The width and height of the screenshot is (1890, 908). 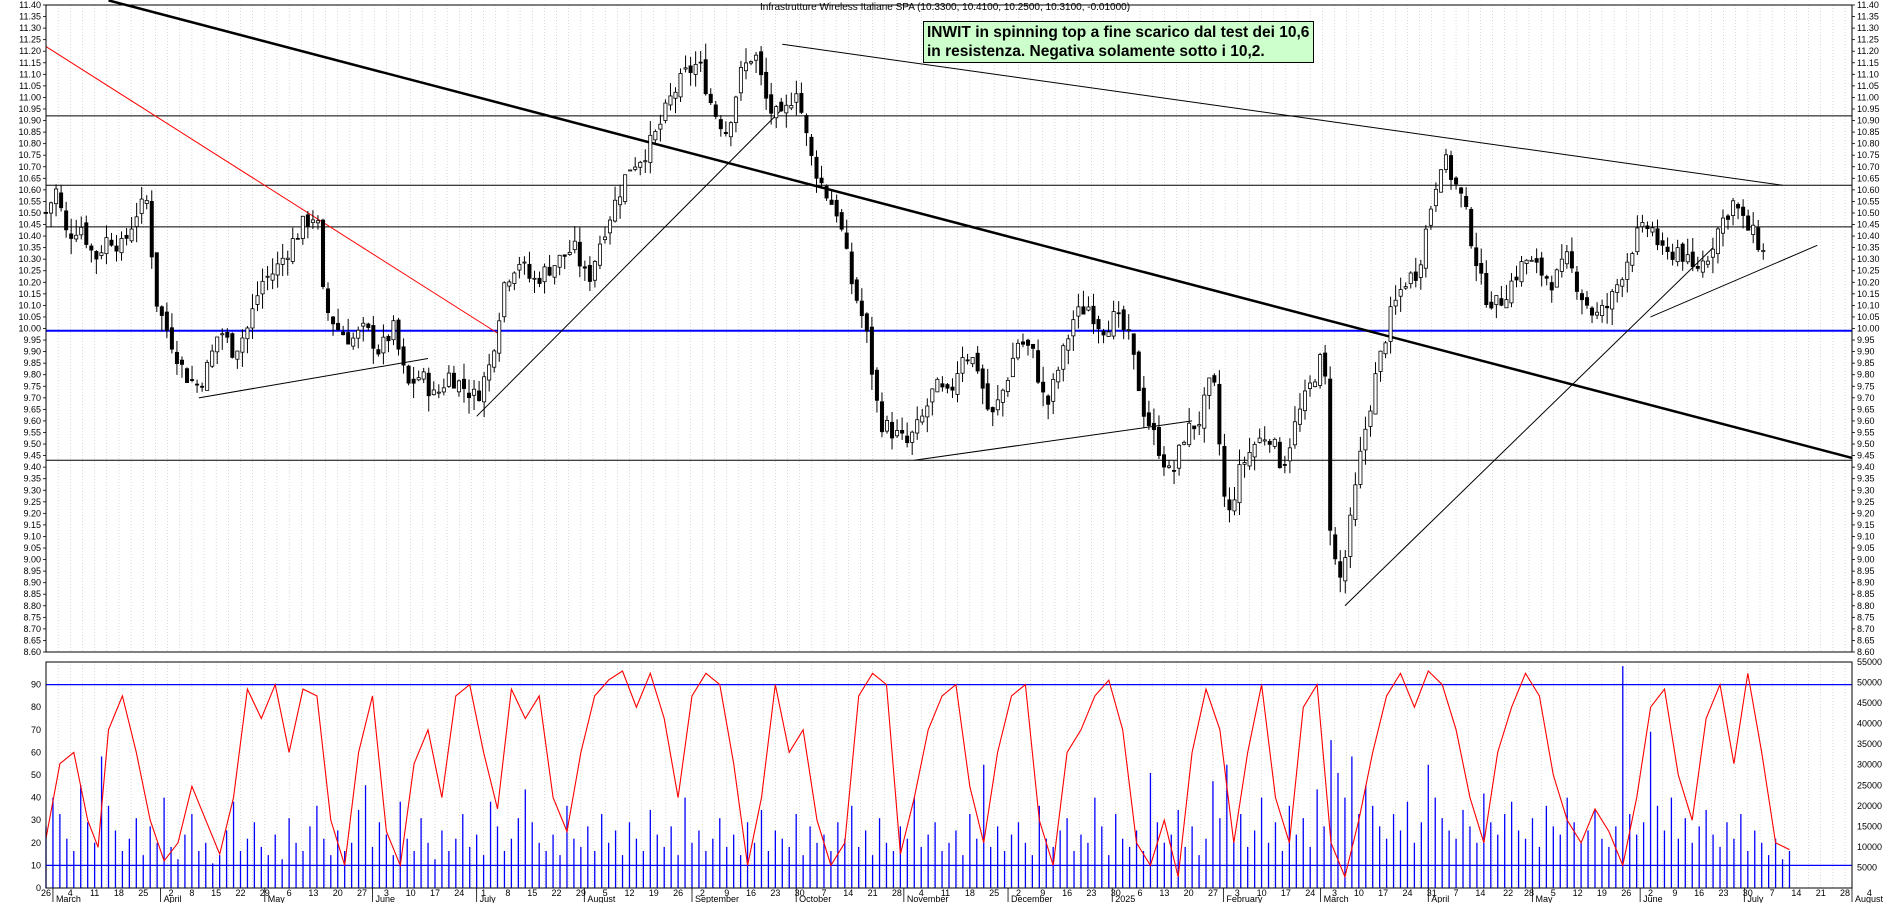 I want to click on price-axis-label-right: 8.65, so click(x=1866, y=640).